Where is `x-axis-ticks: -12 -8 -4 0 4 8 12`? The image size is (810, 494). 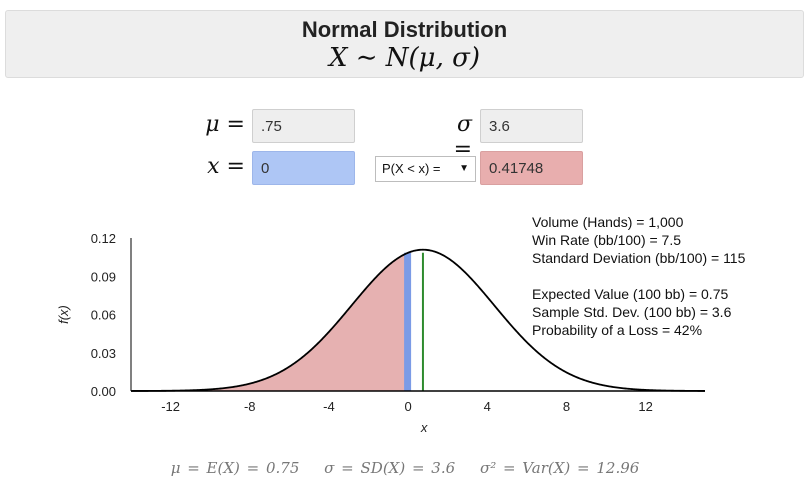
x-axis-ticks: -12 -8 -4 0 4 8 12 is located at coordinates (407, 406).